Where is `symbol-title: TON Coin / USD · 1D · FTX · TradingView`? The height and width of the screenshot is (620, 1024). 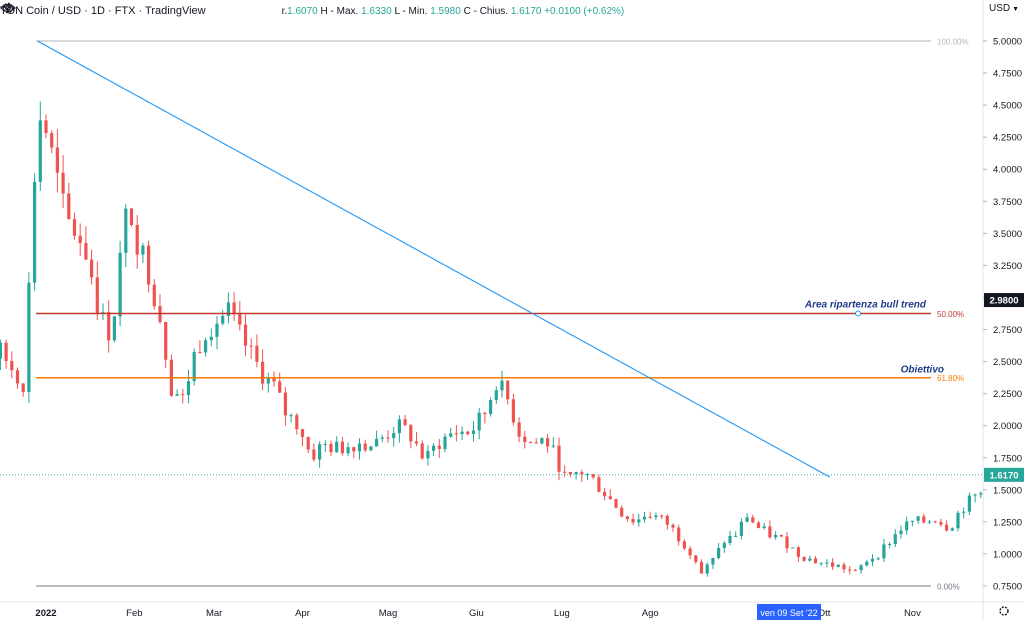
symbol-title: TON Coin / USD · 1D · FTX · TradingView is located at coordinates (103, 11).